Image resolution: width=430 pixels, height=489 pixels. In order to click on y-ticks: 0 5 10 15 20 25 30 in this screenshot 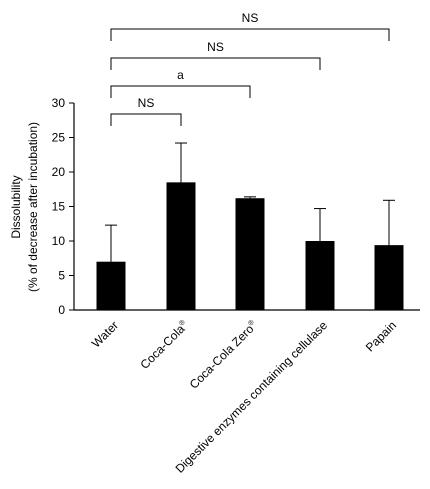, I will do `click(63, 206)`.